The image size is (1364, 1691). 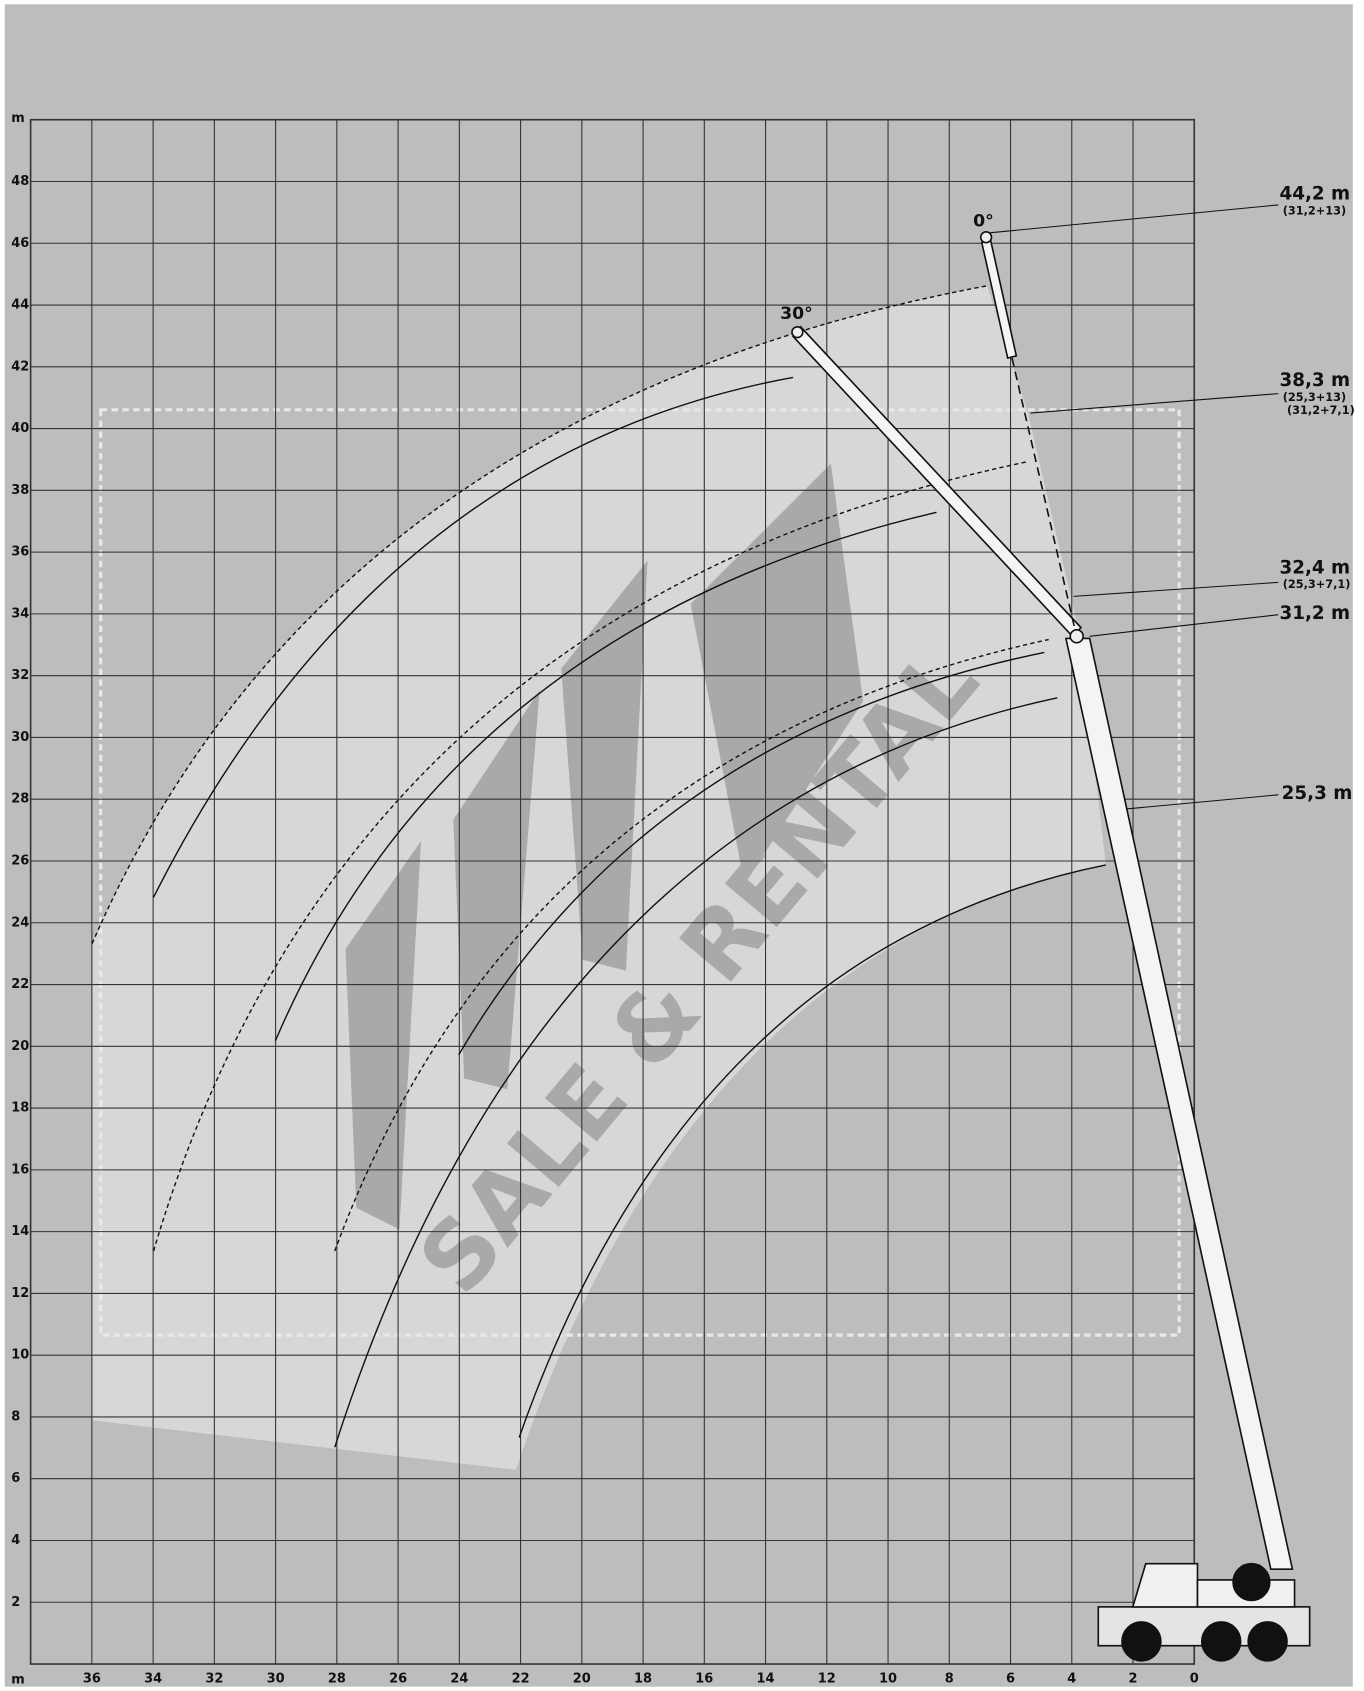 I want to click on x-tick-label: 4, so click(x=1071, y=1679).